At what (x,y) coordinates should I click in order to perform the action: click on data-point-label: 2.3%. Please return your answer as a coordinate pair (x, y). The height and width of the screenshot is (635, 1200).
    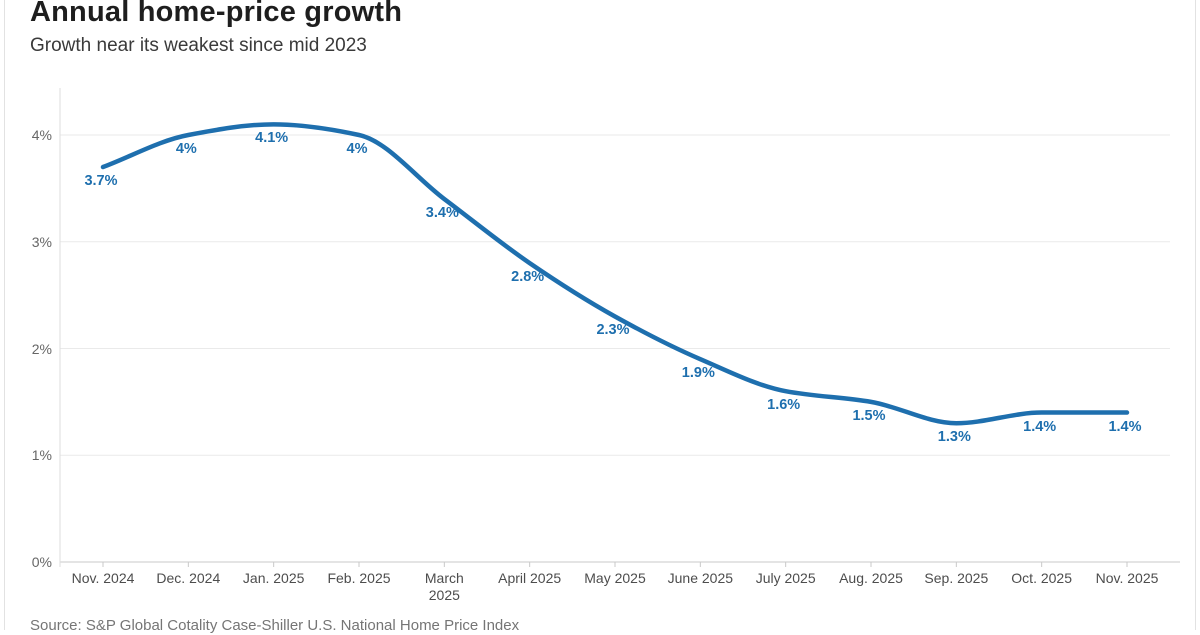
    Looking at the image, I should click on (613, 330).